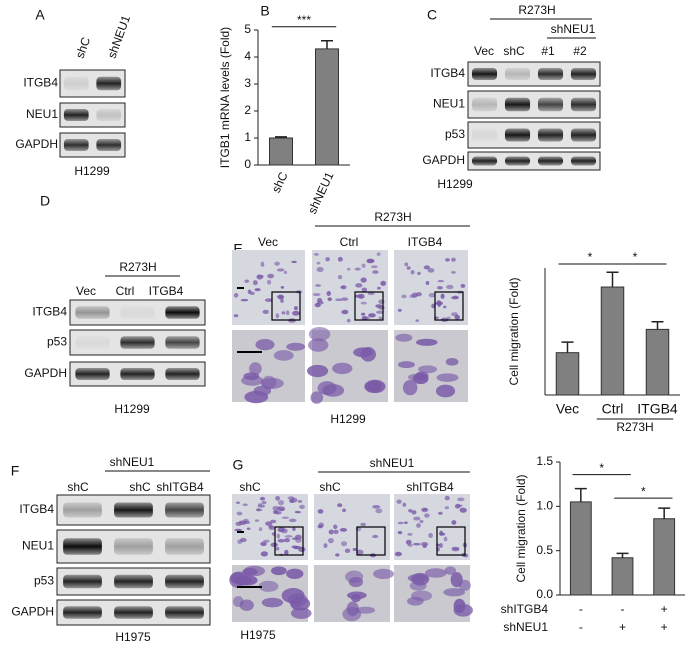 This screenshot has width=698, height=647. I want to click on group-label: shNEU1, so click(132, 462).